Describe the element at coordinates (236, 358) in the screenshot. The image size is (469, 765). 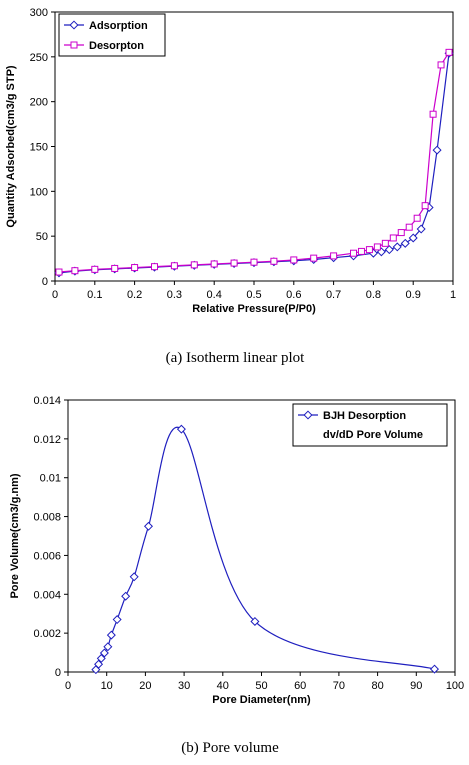
I see `figure-caption: (a) Isotherm linear plot` at that location.